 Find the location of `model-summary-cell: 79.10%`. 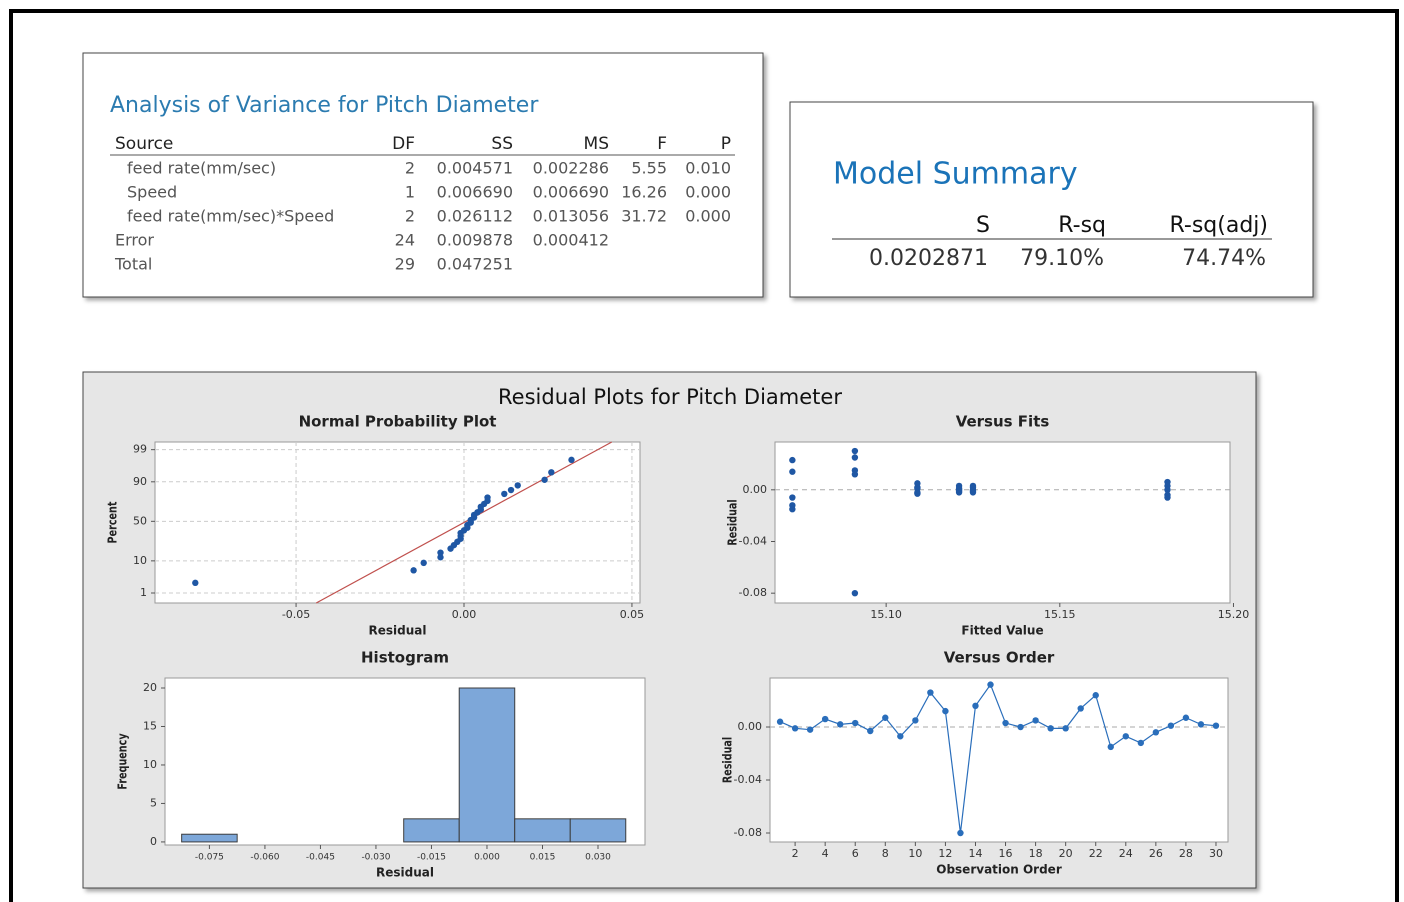

model-summary-cell: 79.10% is located at coordinates (1062, 258).